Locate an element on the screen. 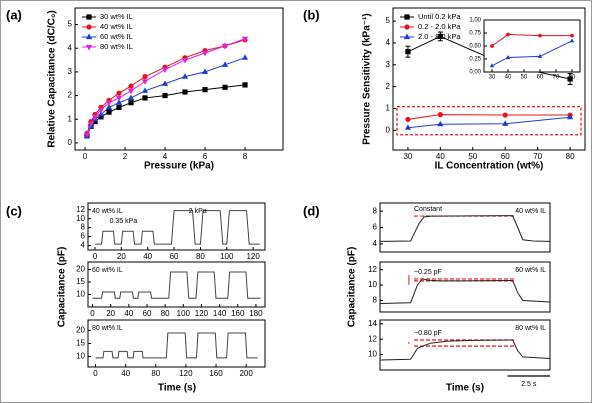  x-tick-label: 140 is located at coordinates (220, 313).